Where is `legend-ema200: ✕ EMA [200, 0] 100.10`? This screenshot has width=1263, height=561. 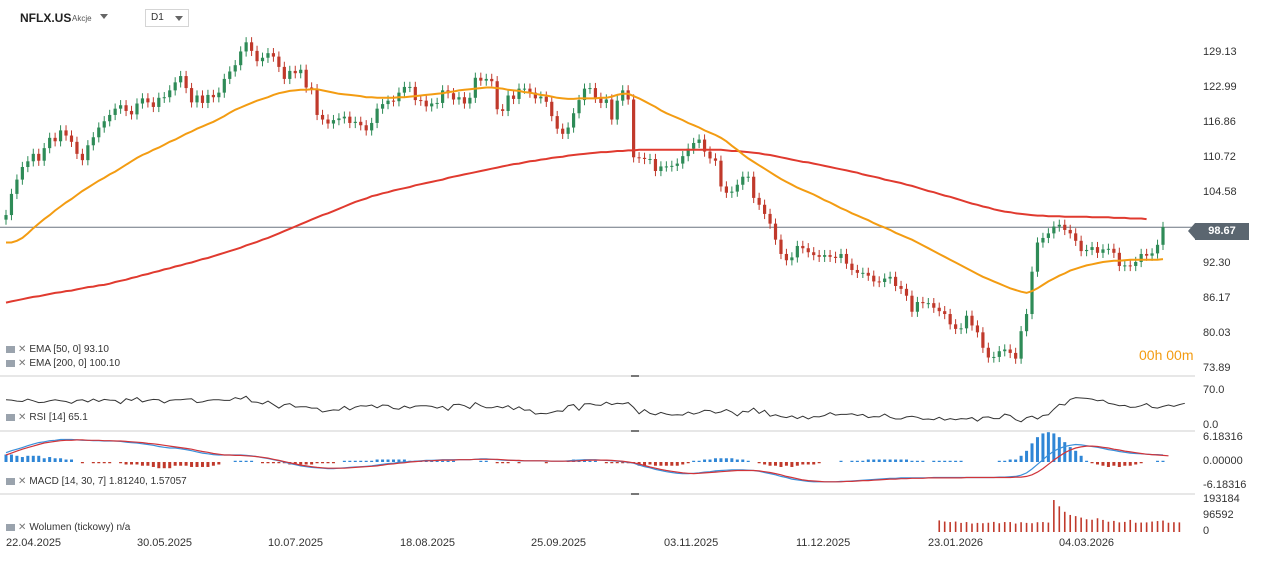 legend-ema200: ✕ EMA [200, 0] 100.10 is located at coordinates (63, 363).